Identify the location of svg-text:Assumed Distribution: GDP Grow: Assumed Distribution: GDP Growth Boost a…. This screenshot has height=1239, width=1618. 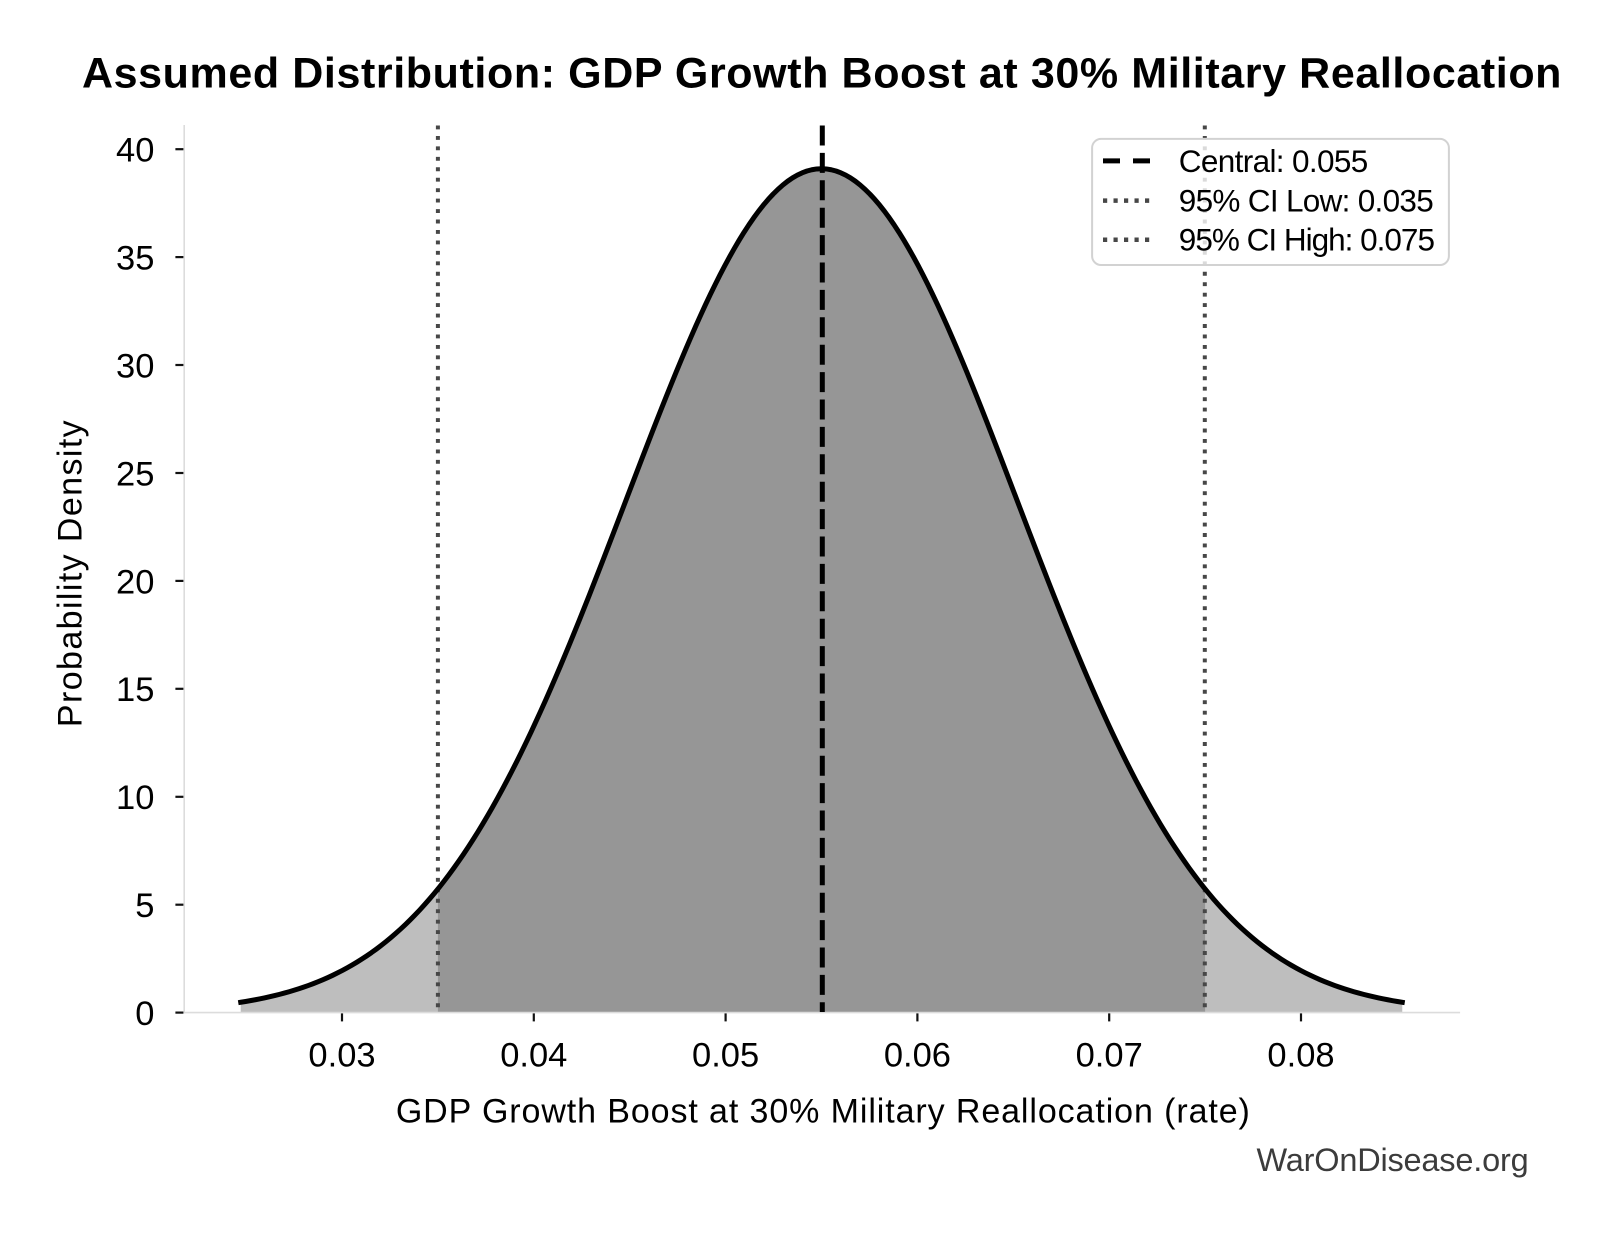
(822, 73).